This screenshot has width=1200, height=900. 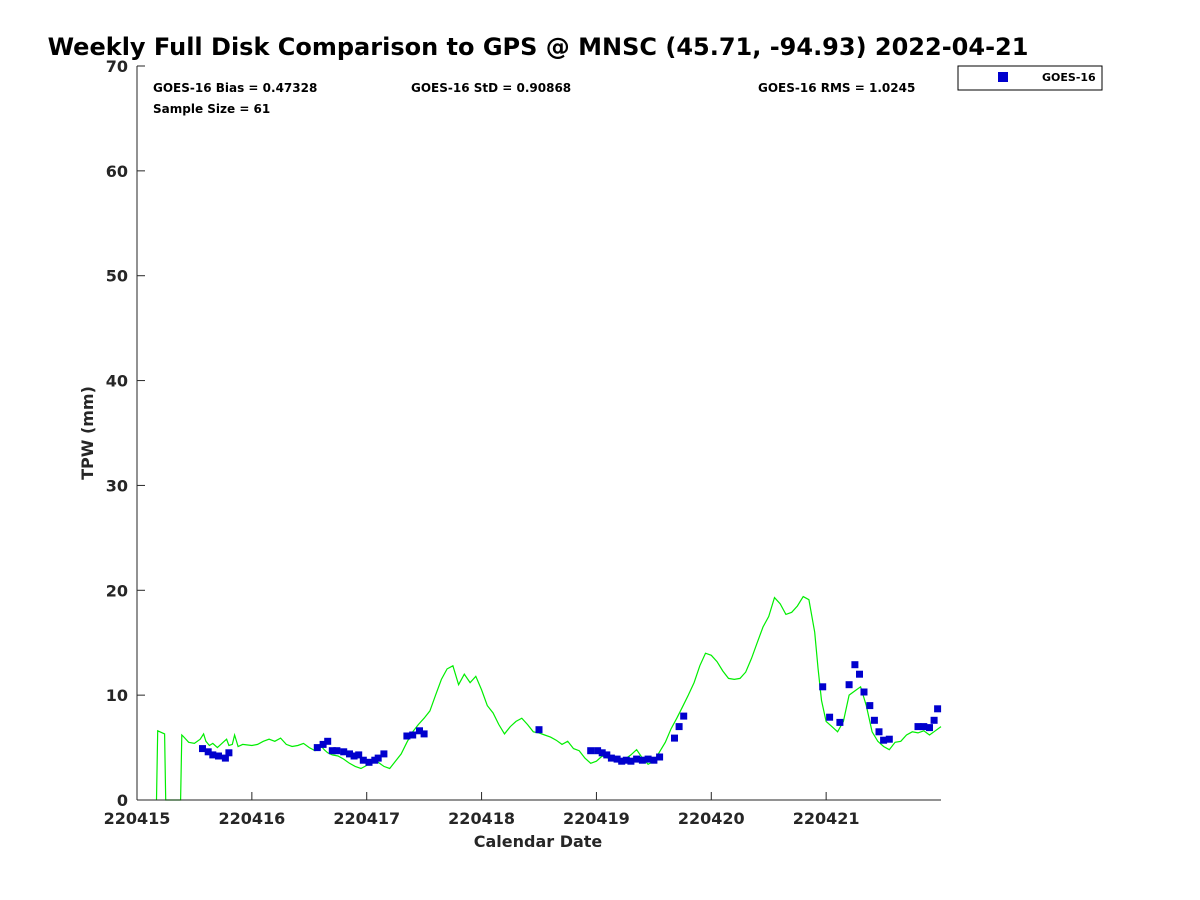 What do you see at coordinates (122, 800) in the screenshot?
I see `y-tick-label: 0` at bounding box center [122, 800].